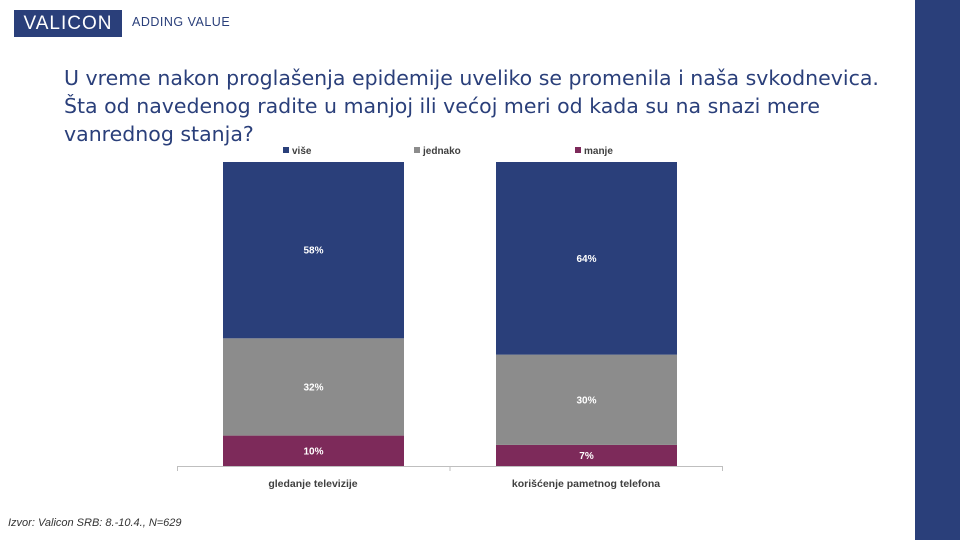 Image resolution: width=960 pixels, height=540 pixels. I want to click on data-label: 7%, so click(586, 456).